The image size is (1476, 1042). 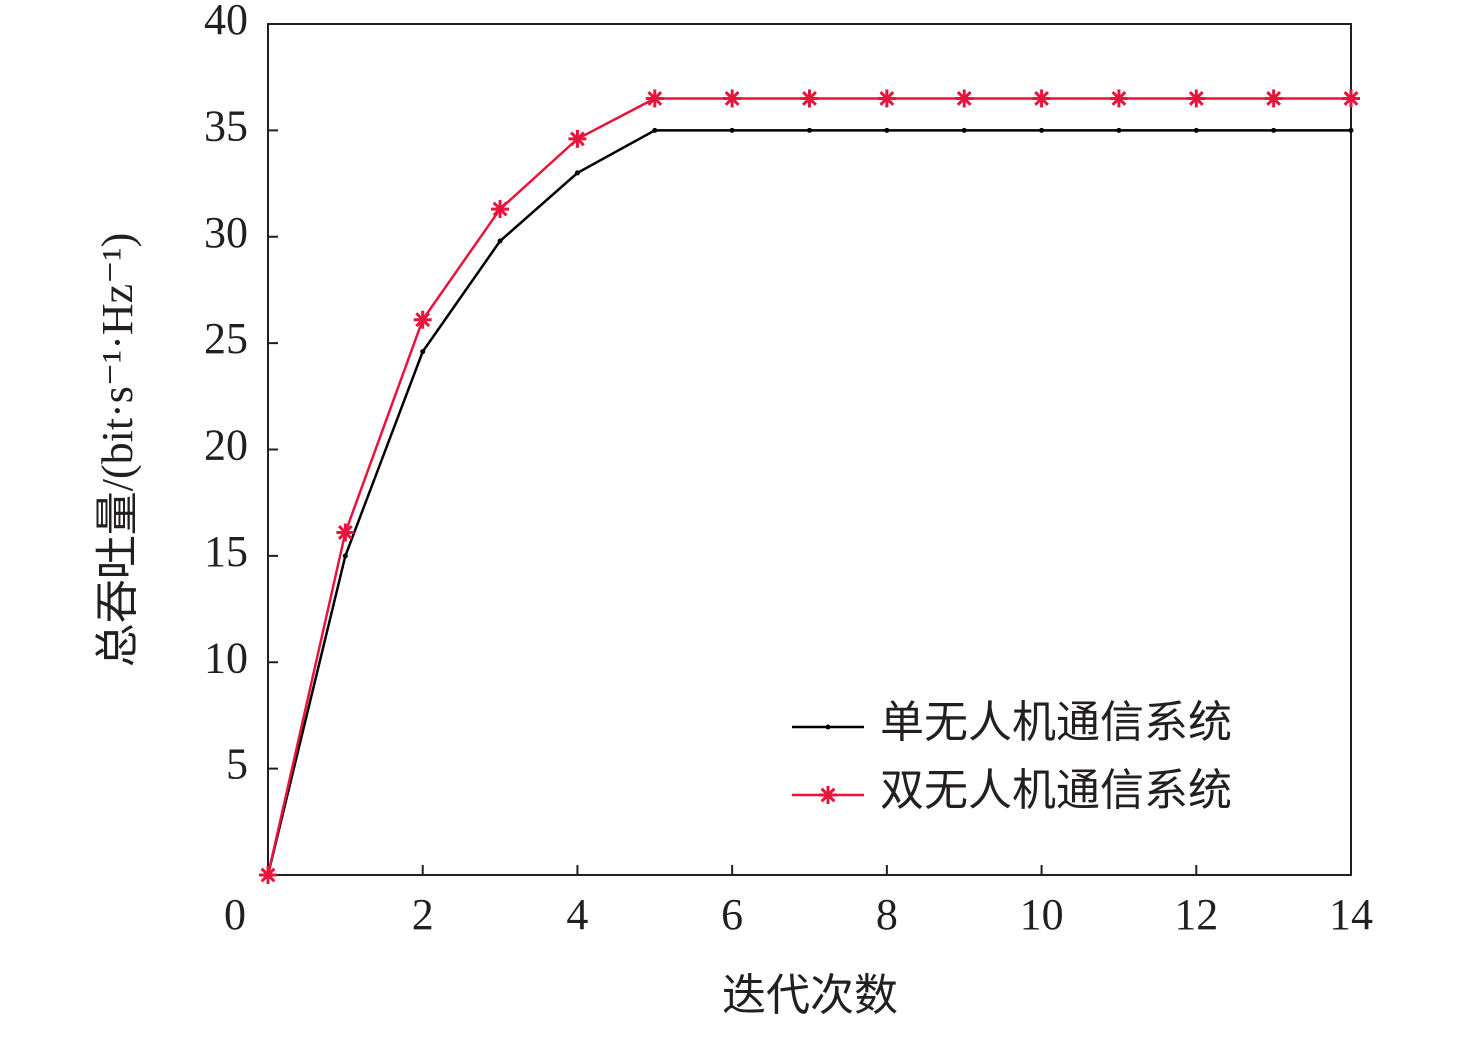 What do you see at coordinates (1042, 914) in the screenshot?
I see `x-tick-label: 10` at bounding box center [1042, 914].